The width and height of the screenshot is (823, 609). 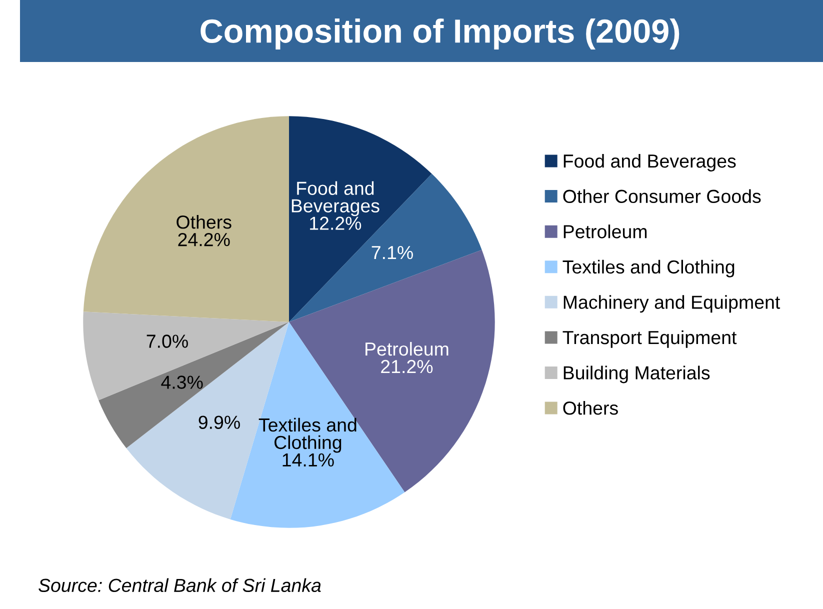 What do you see at coordinates (307, 442) in the screenshot?
I see `data-label: Textiles and Clothing 14.1%` at bounding box center [307, 442].